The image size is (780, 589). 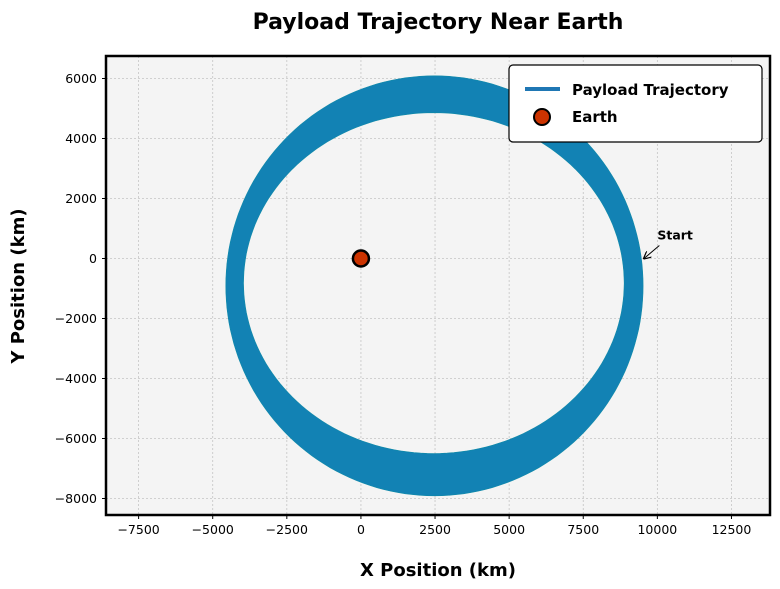 What do you see at coordinates (583, 529) in the screenshot?
I see `x-tick-label: 7500` at bounding box center [583, 529].